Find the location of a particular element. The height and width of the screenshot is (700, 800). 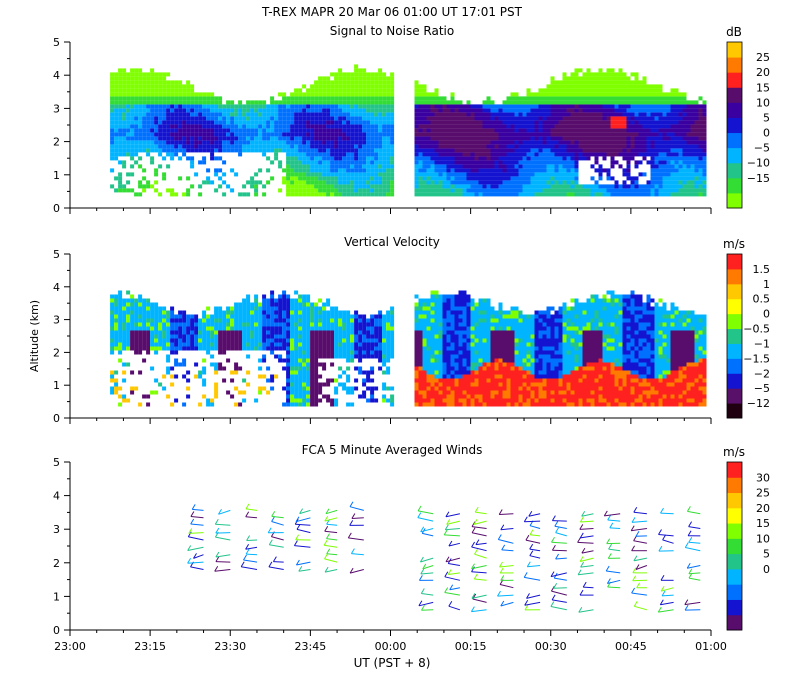

panel-title: Vertical Velocity is located at coordinates (392, 242).